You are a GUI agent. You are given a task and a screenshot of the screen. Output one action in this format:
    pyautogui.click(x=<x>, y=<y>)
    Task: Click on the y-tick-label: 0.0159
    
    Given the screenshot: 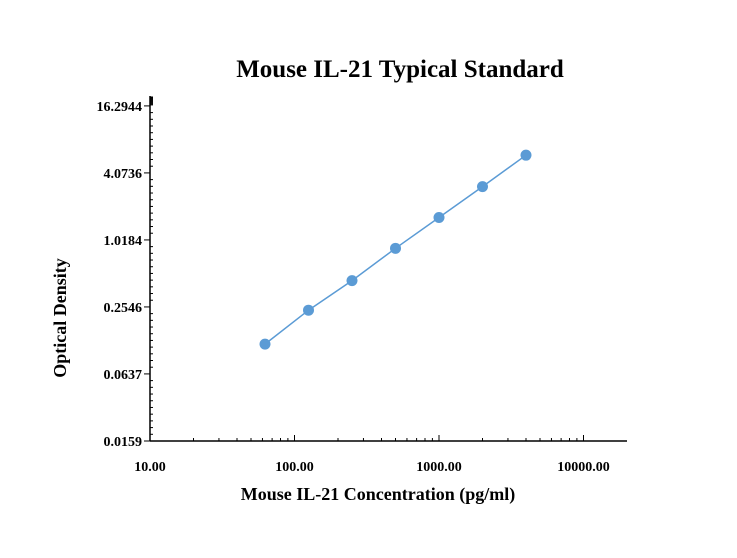 What is the action you would take?
    pyautogui.click(x=123, y=442)
    